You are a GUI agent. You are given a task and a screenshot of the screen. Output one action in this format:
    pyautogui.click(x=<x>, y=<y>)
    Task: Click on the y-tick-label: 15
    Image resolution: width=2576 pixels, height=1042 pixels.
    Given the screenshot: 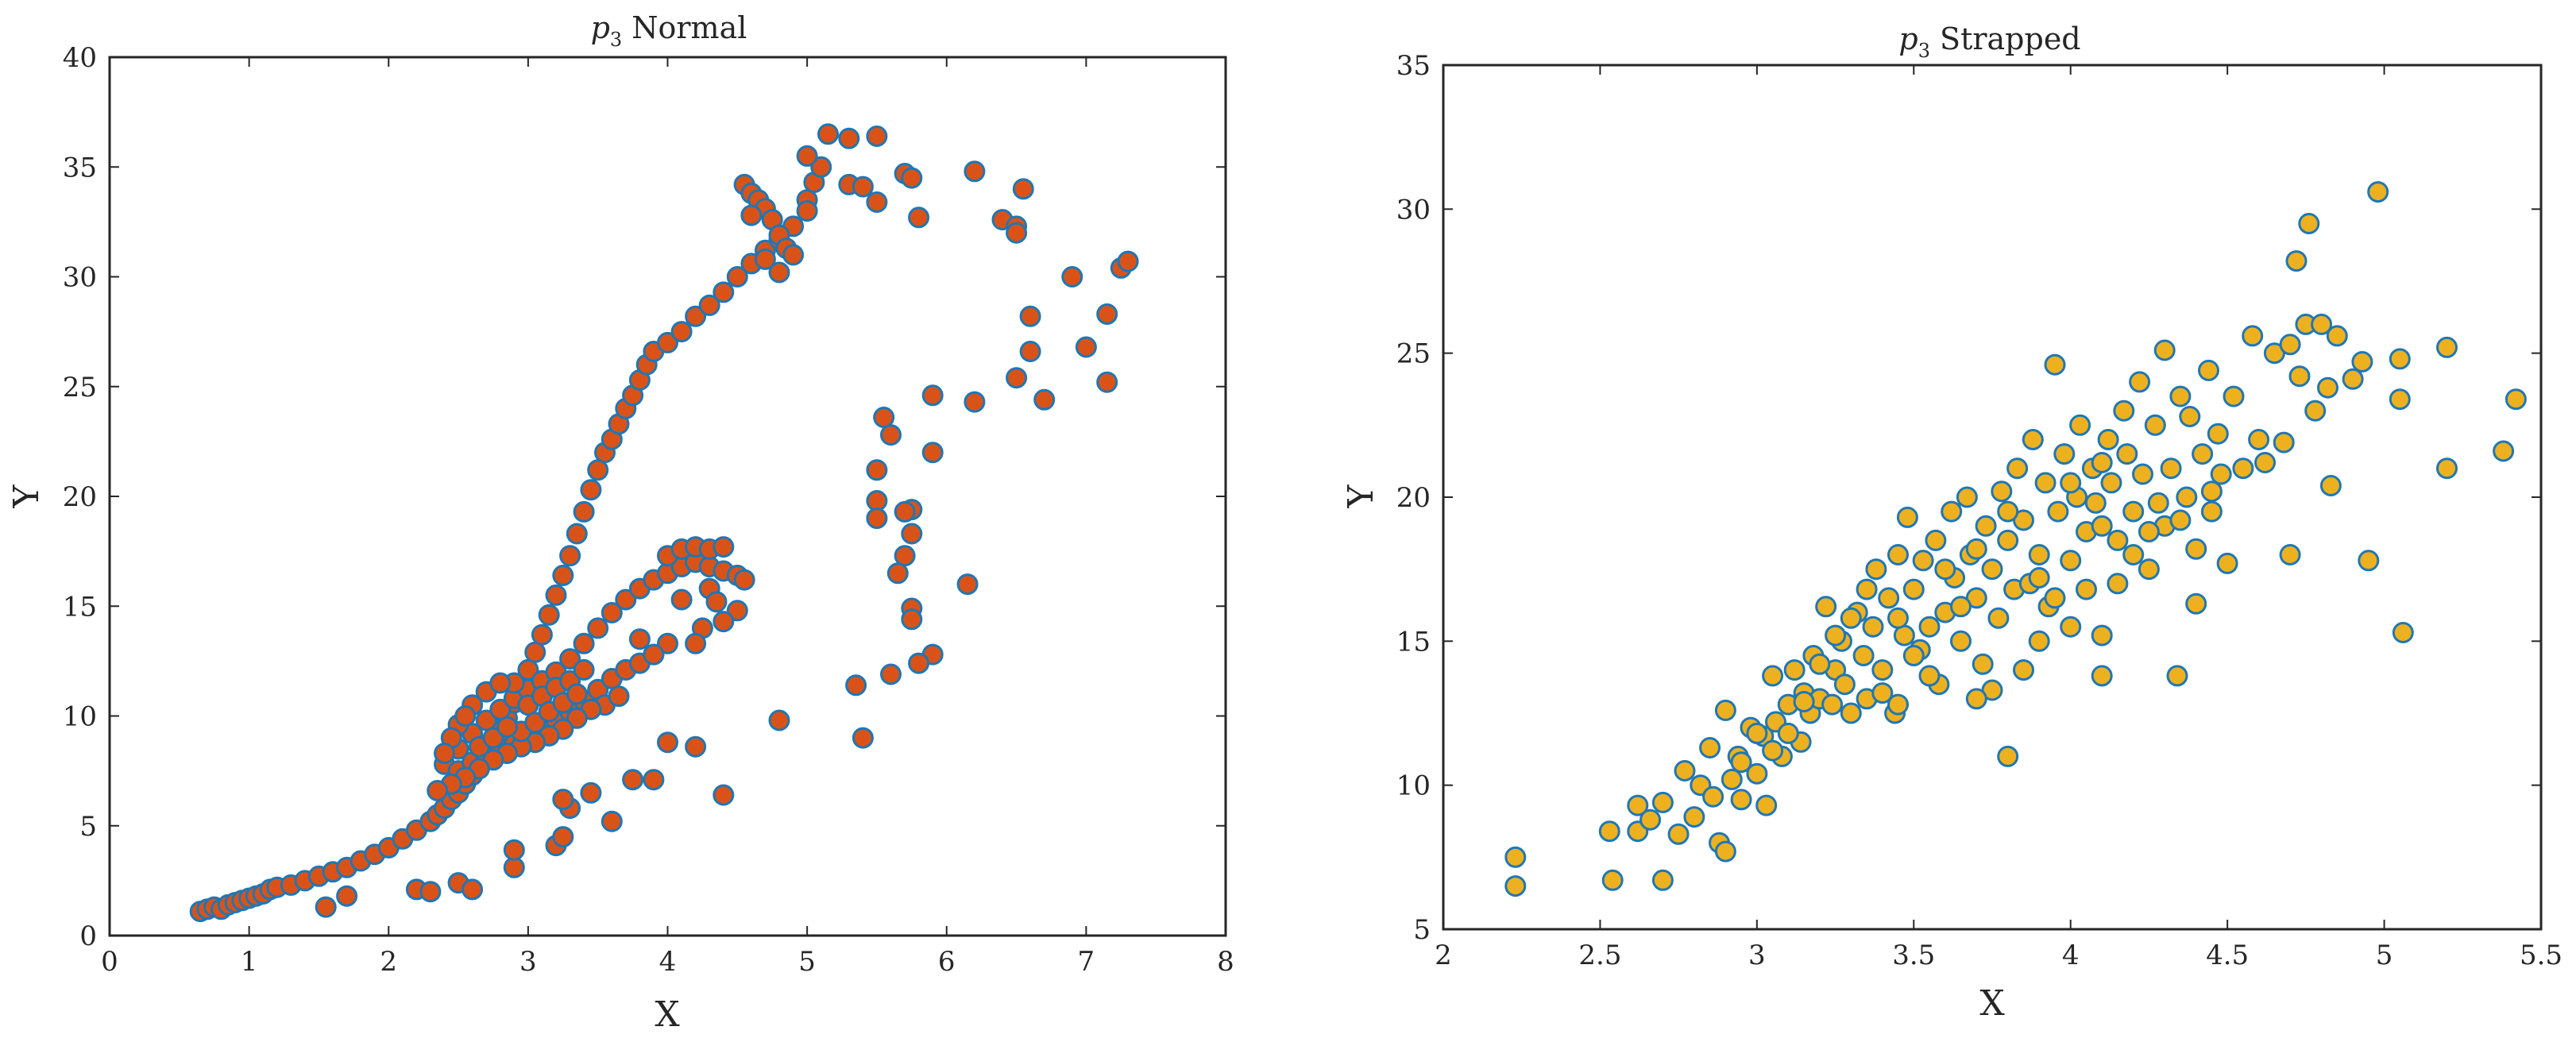 What is the action you would take?
    pyautogui.click(x=80, y=607)
    